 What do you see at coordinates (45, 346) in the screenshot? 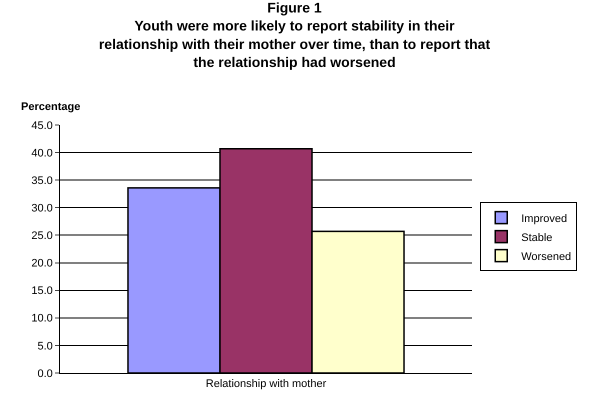
I see `y-tick-label: 5.0` at bounding box center [45, 346].